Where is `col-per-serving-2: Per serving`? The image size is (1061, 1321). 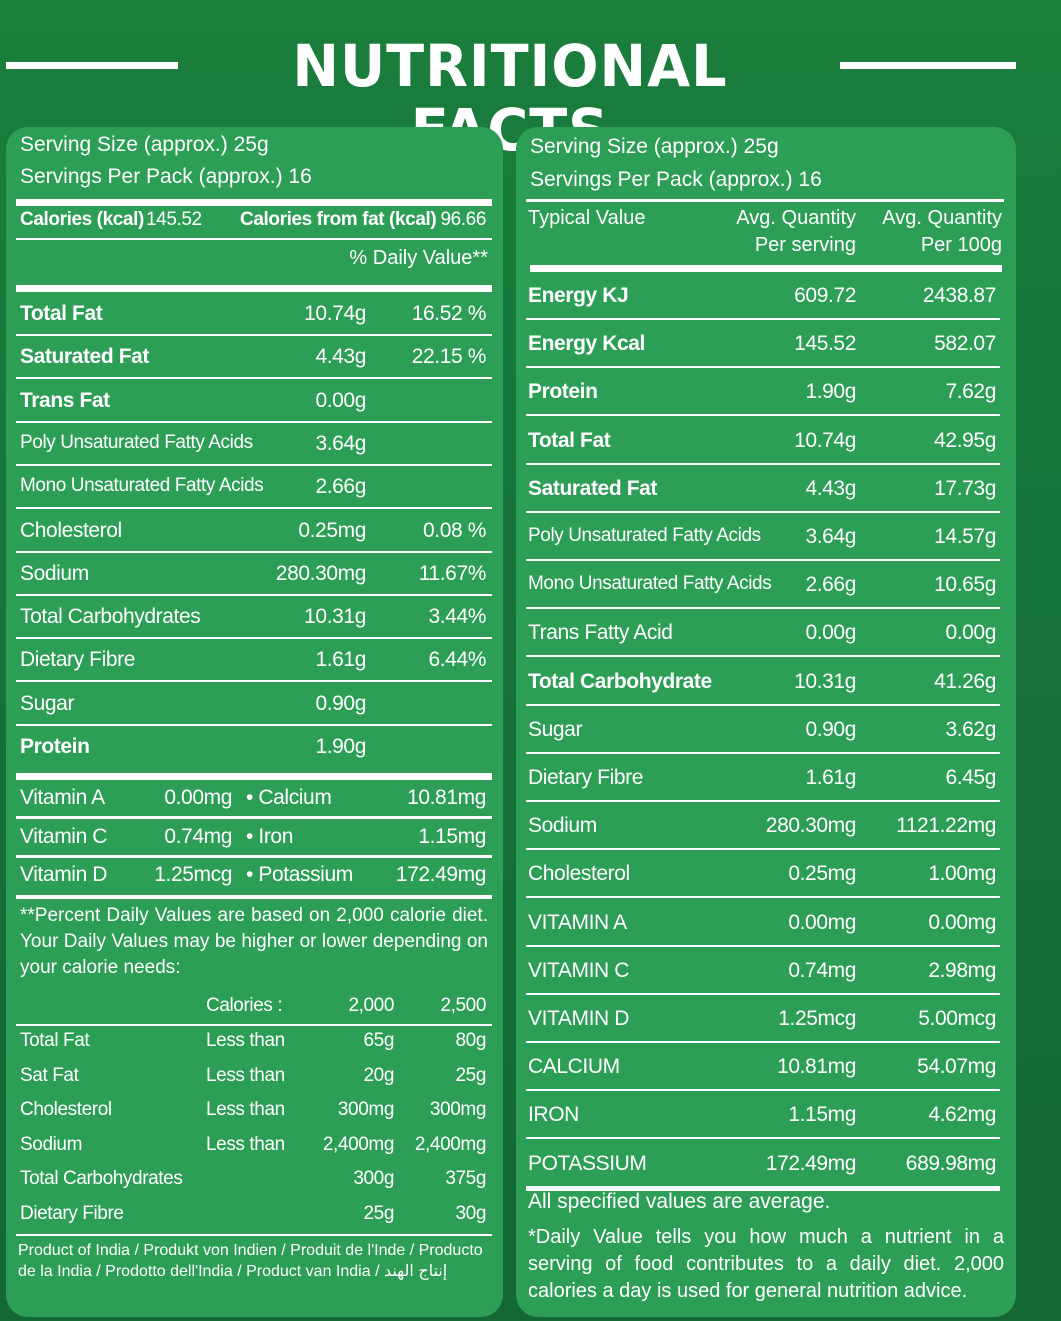
col-per-serving-2: Per serving is located at coordinates (805, 245).